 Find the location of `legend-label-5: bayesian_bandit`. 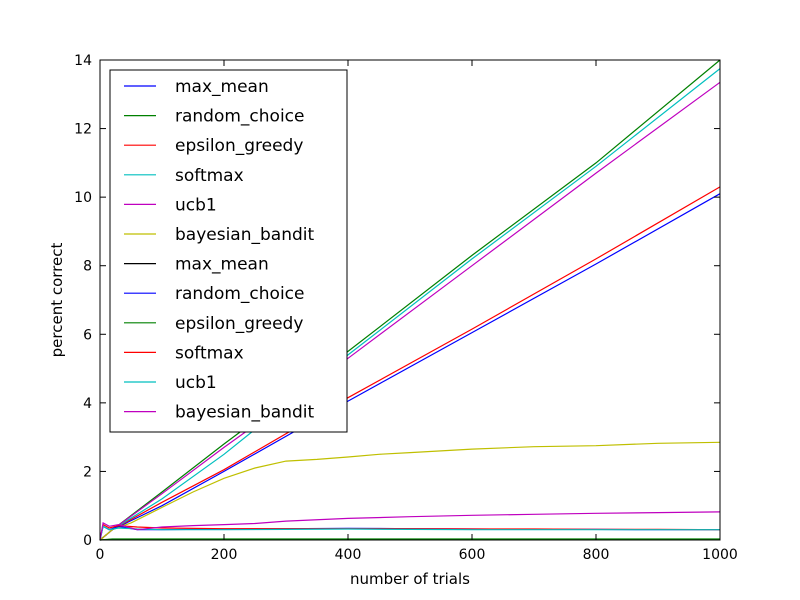

legend-label-5: bayesian_bandit is located at coordinates (244, 235).